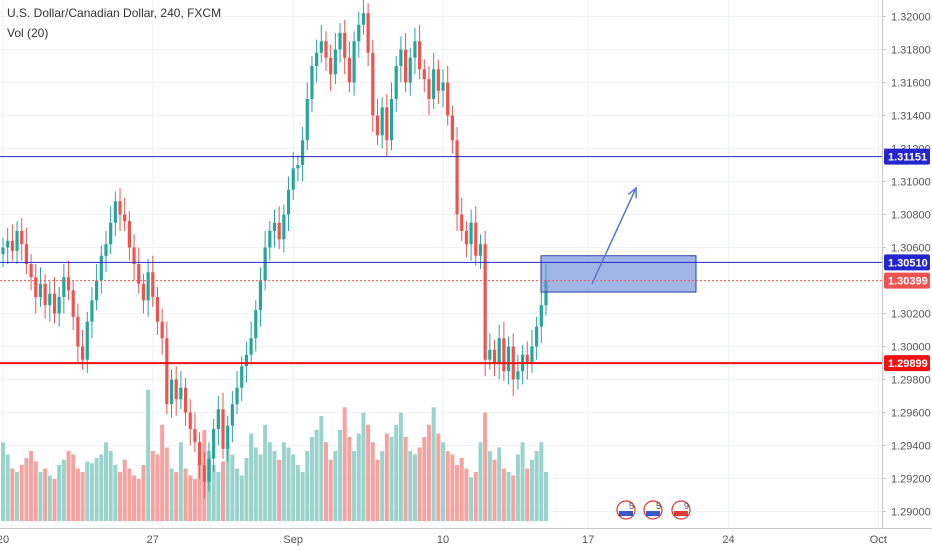 This screenshot has width=932, height=550. What do you see at coordinates (911, 381) in the screenshot?
I see `price-tick-label: 1.29800` at bounding box center [911, 381].